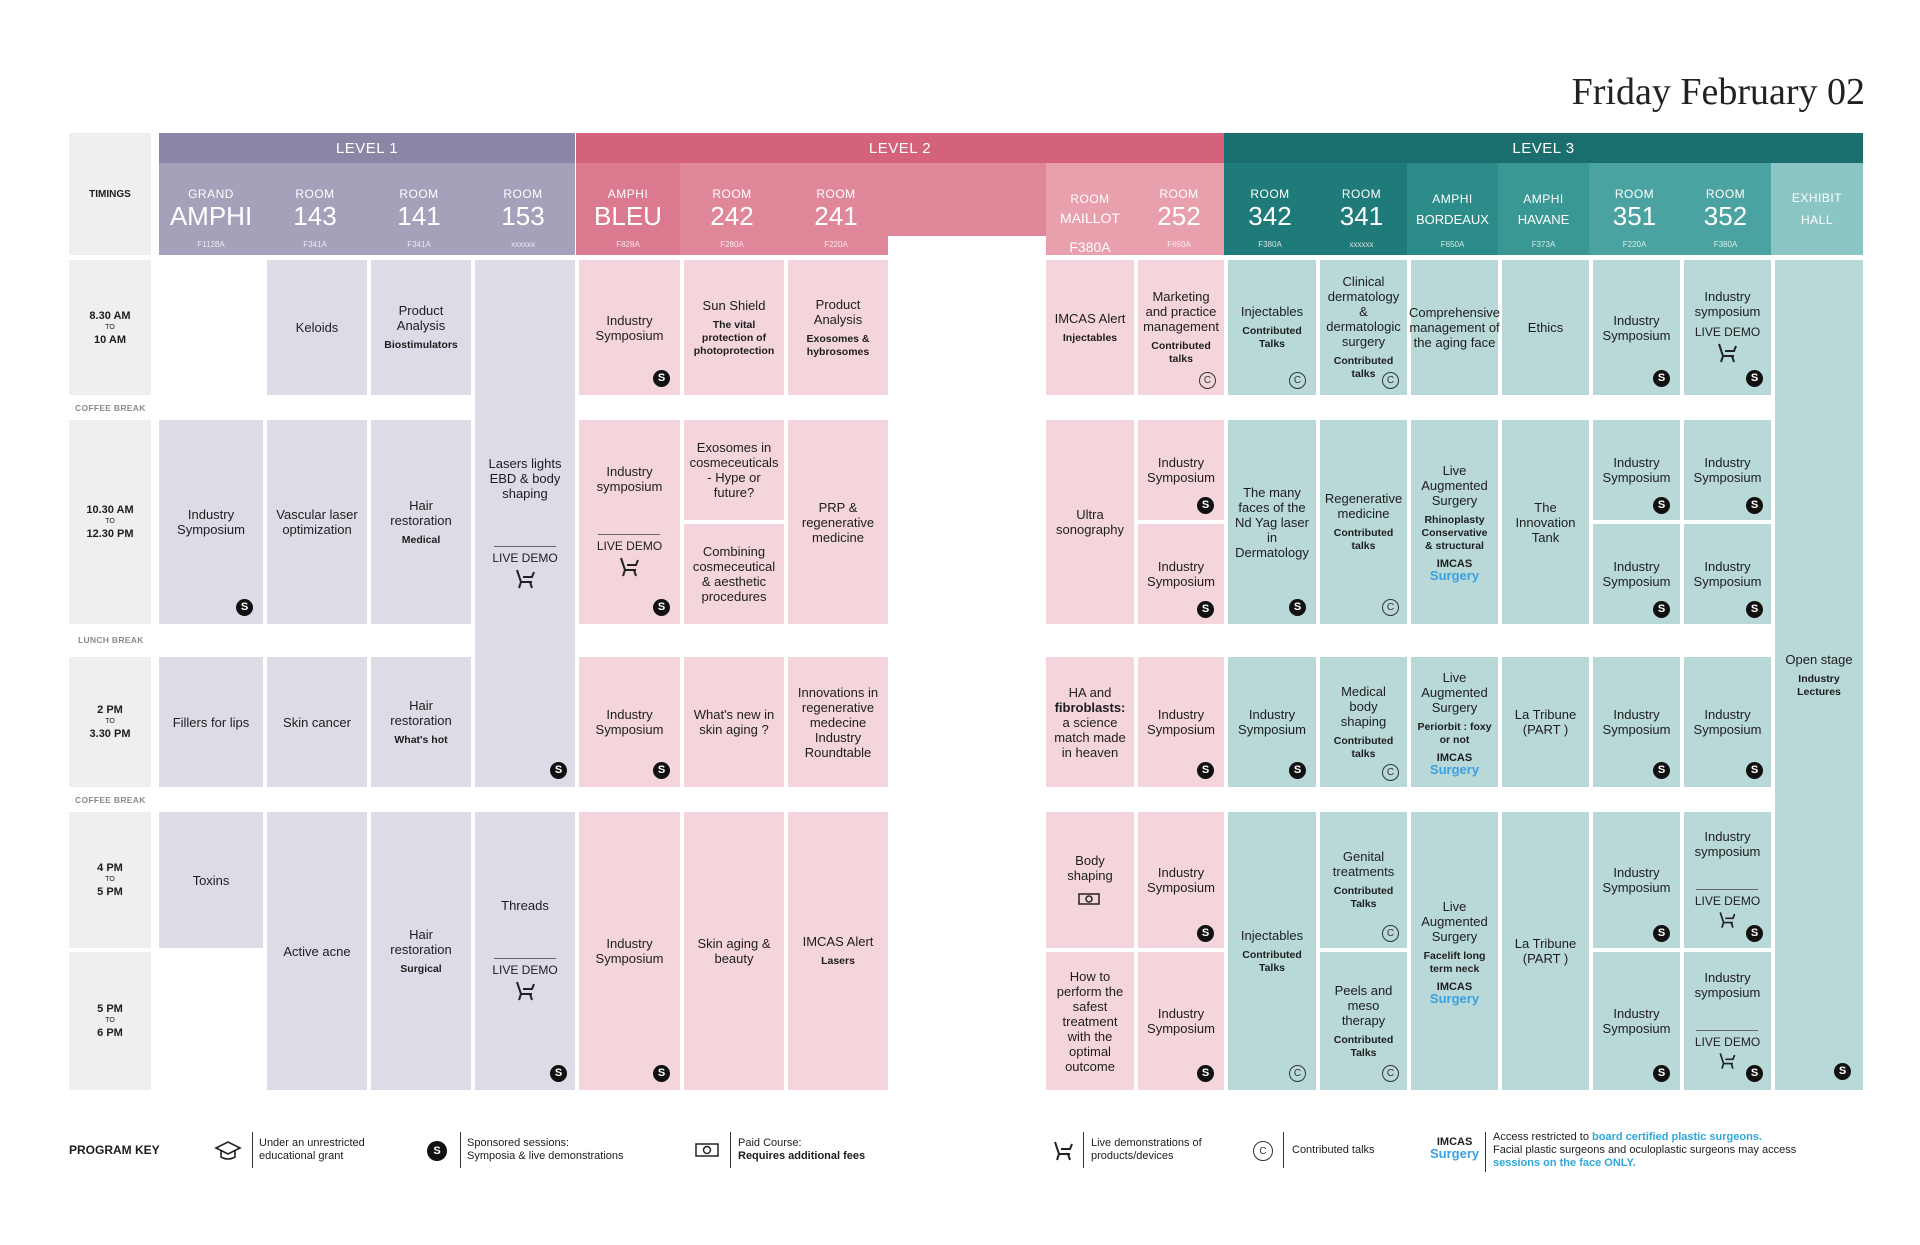 The width and height of the screenshot is (1920, 1245). Describe the element at coordinates (421, 951) in the screenshot. I see `session-hair-restoration-surgical: Hair restoration Surgical` at that location.